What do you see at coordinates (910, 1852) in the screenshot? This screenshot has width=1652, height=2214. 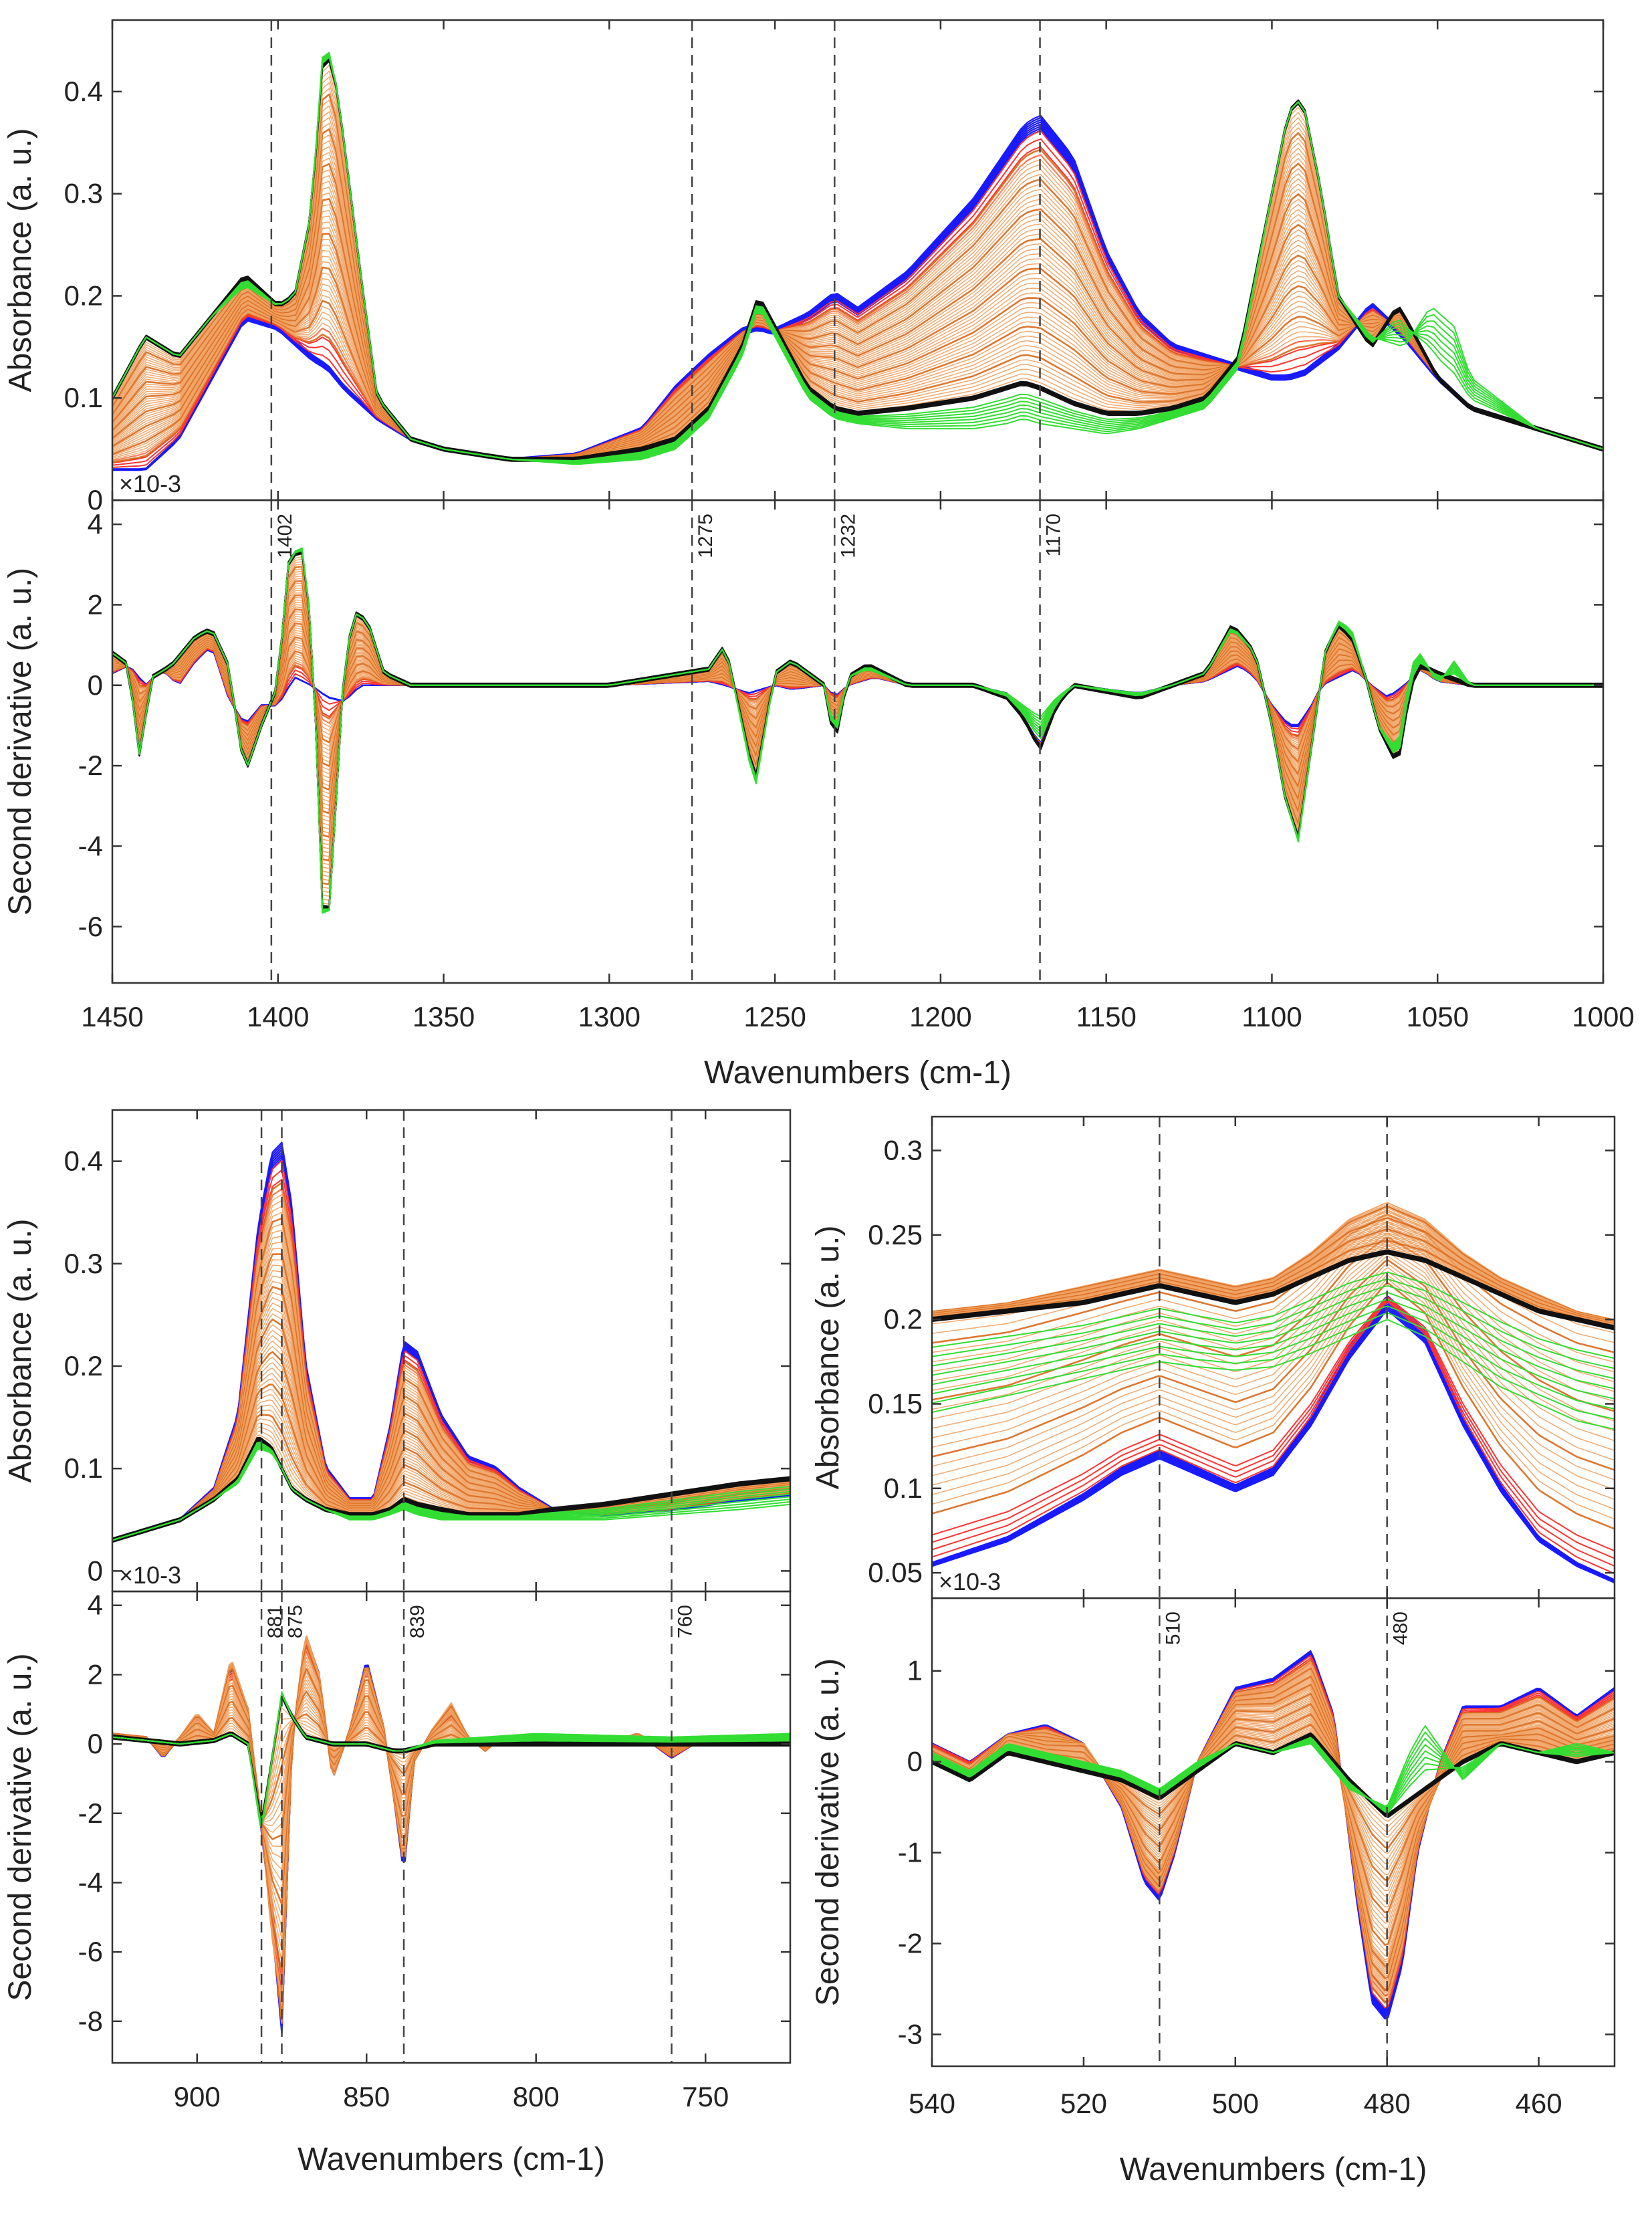 I see `y-tick-label: -1` at bounding box center [910, 1852].